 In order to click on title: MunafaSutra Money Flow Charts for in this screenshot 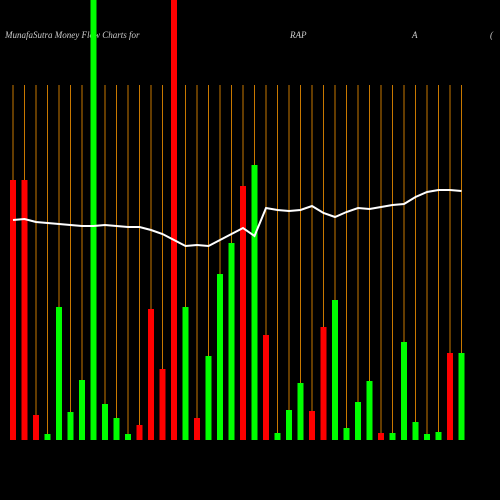, I will do `click(72, 35)`.